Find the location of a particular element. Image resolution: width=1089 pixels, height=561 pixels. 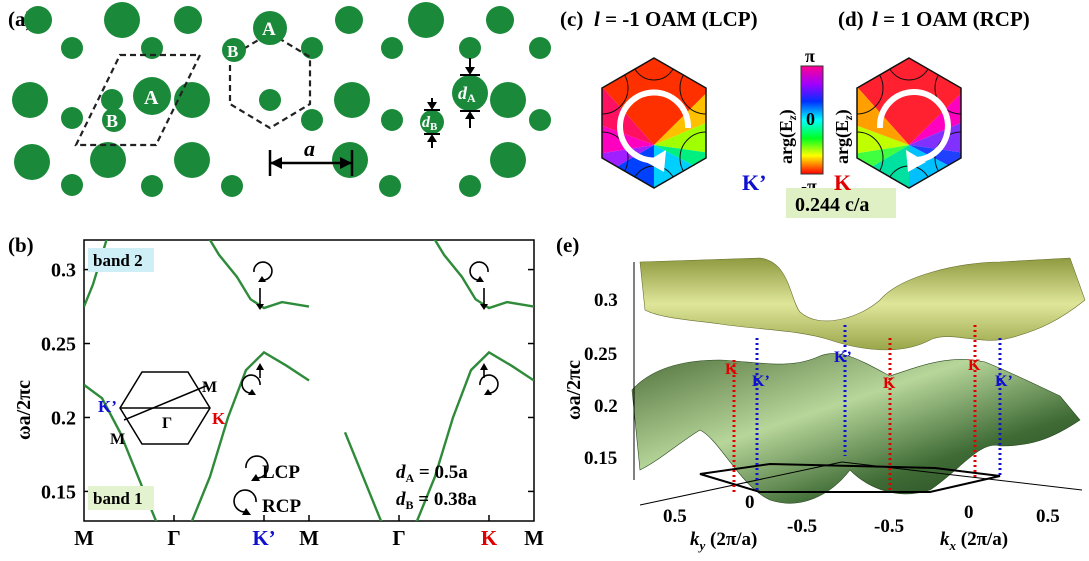

kx-ticks: -0.5 0 0.5 is located at coordinates (967, 519).